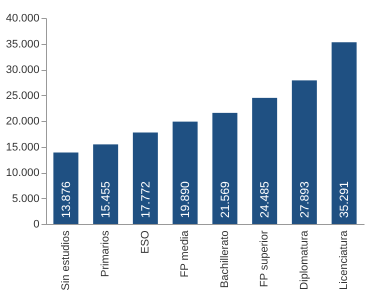  Describe the element at coordinates (23, 44) in the screenshot. I see `y-tick-label: 35.000` at that location.